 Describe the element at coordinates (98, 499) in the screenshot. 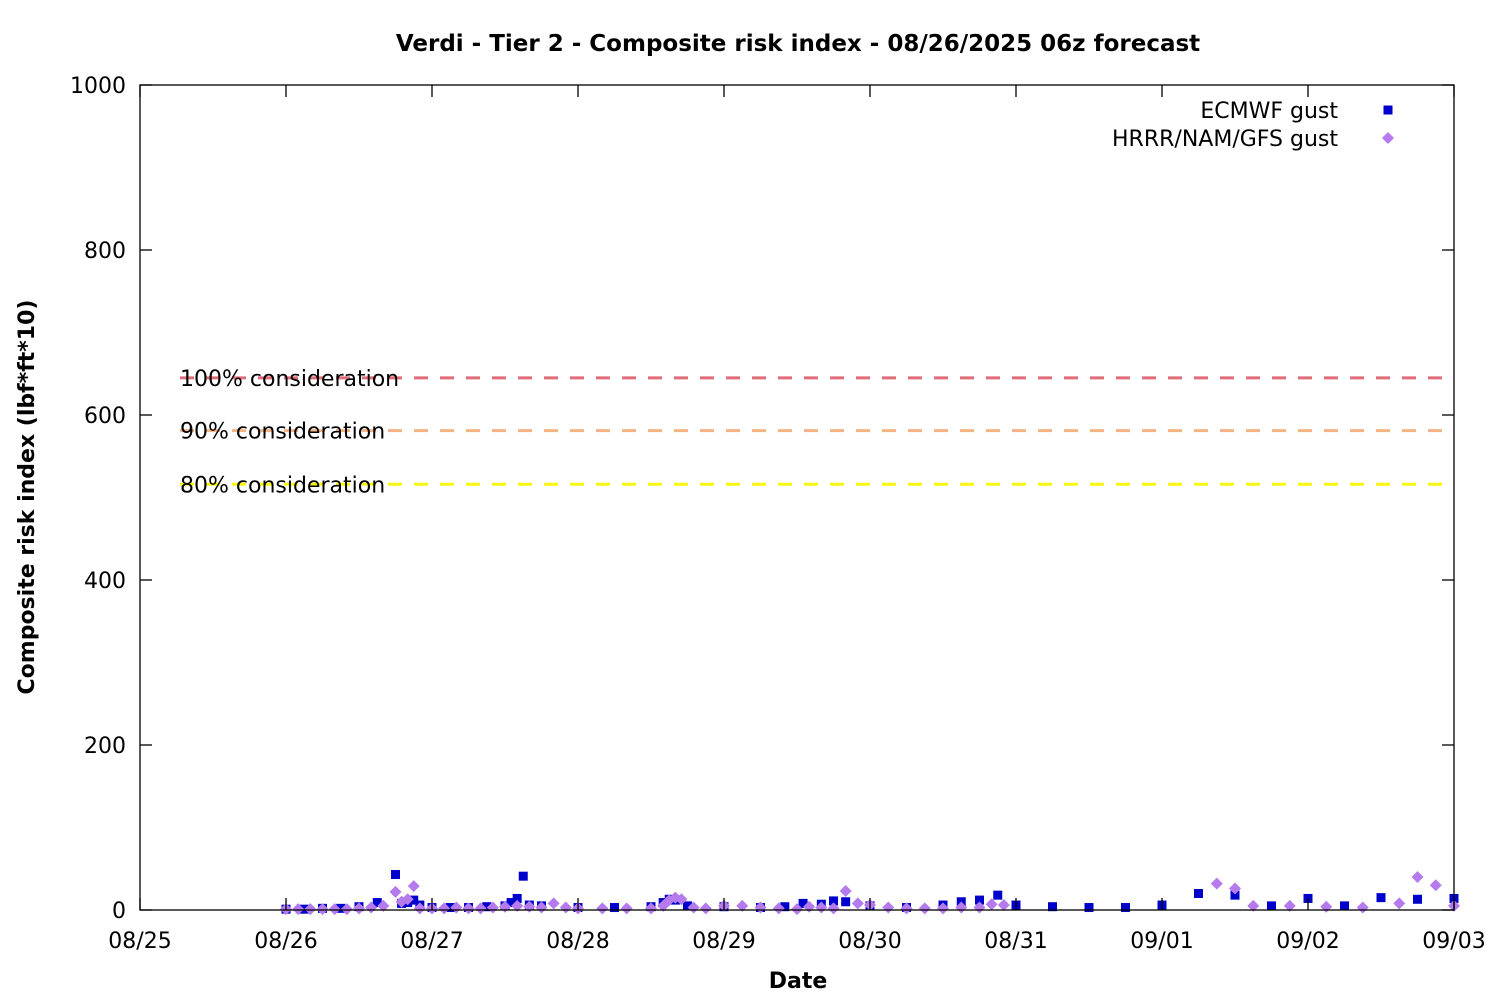

I see `y-tick-labels: 0 200 400 600 800 1000` at that location.